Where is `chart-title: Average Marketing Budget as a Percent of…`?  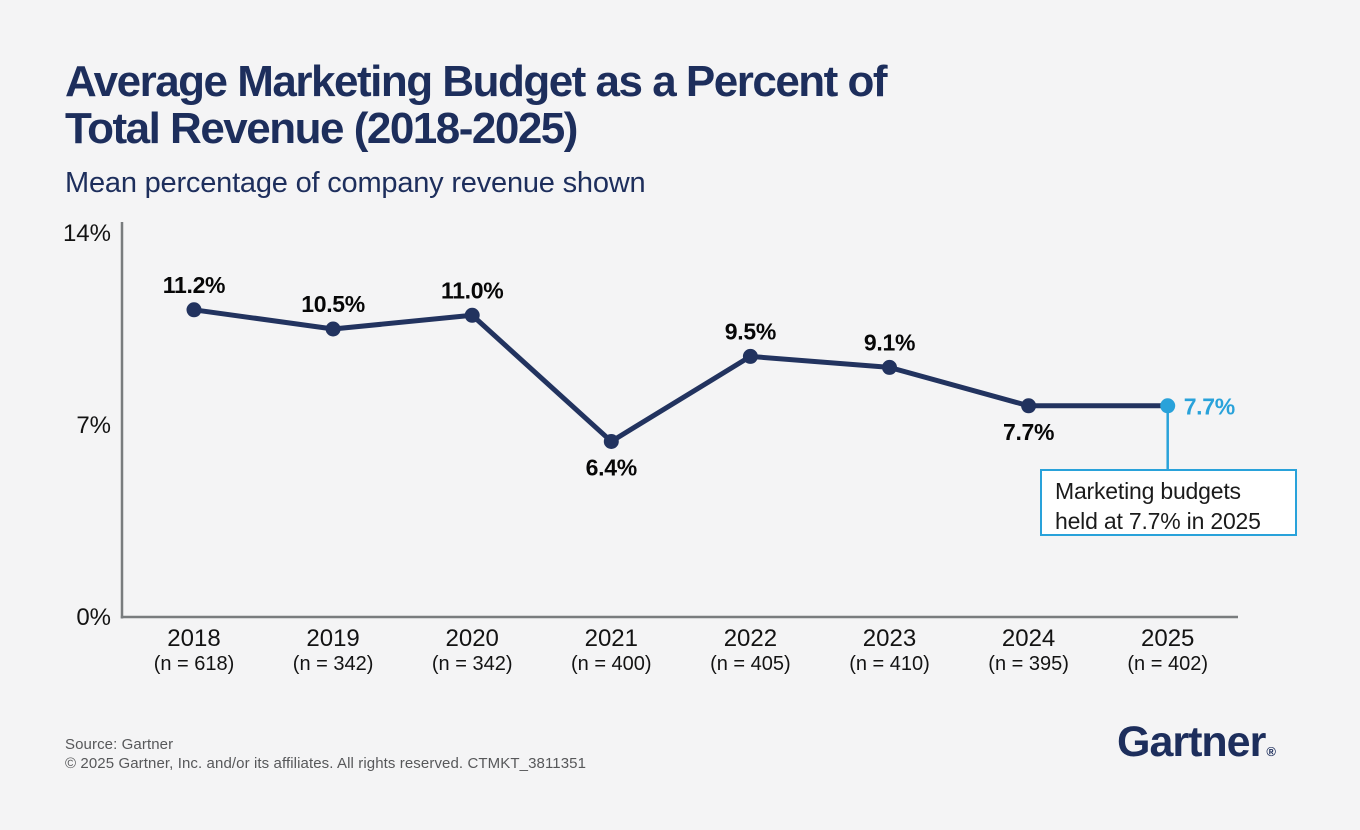 chart-title: Average Marketing Budget as a Percent of… is located at coordinates (476, 105).